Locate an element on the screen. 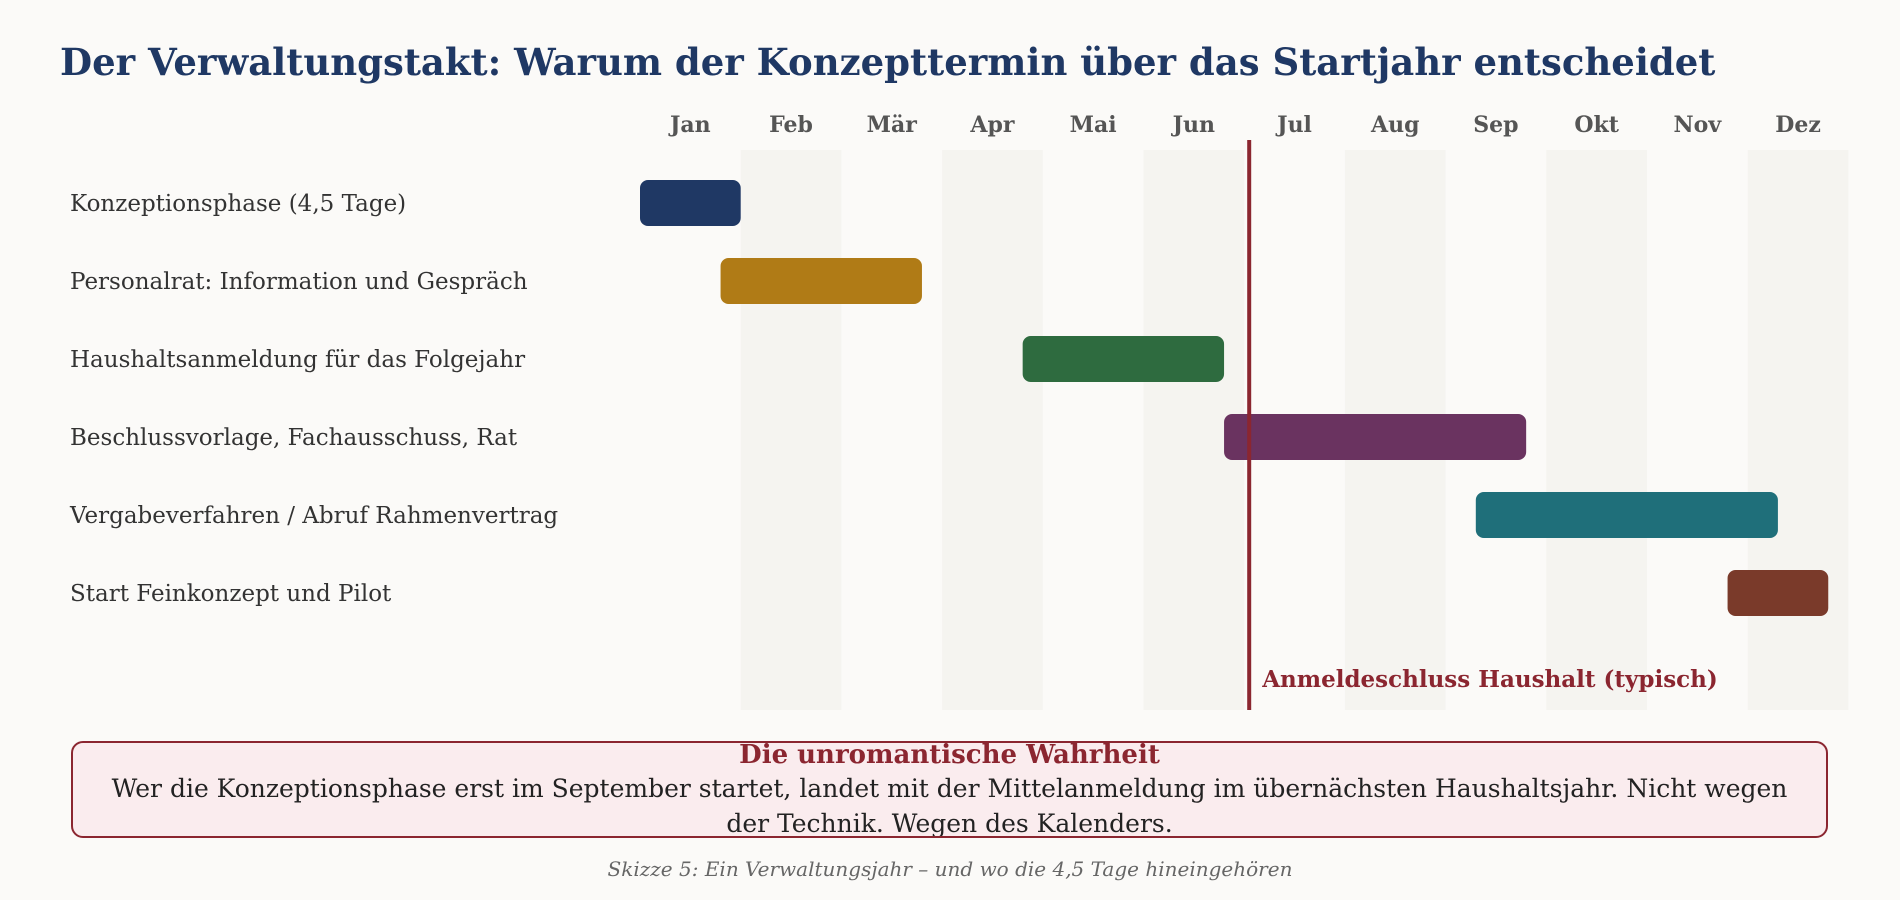  month-band-apr is located at coordinates (992, 430).